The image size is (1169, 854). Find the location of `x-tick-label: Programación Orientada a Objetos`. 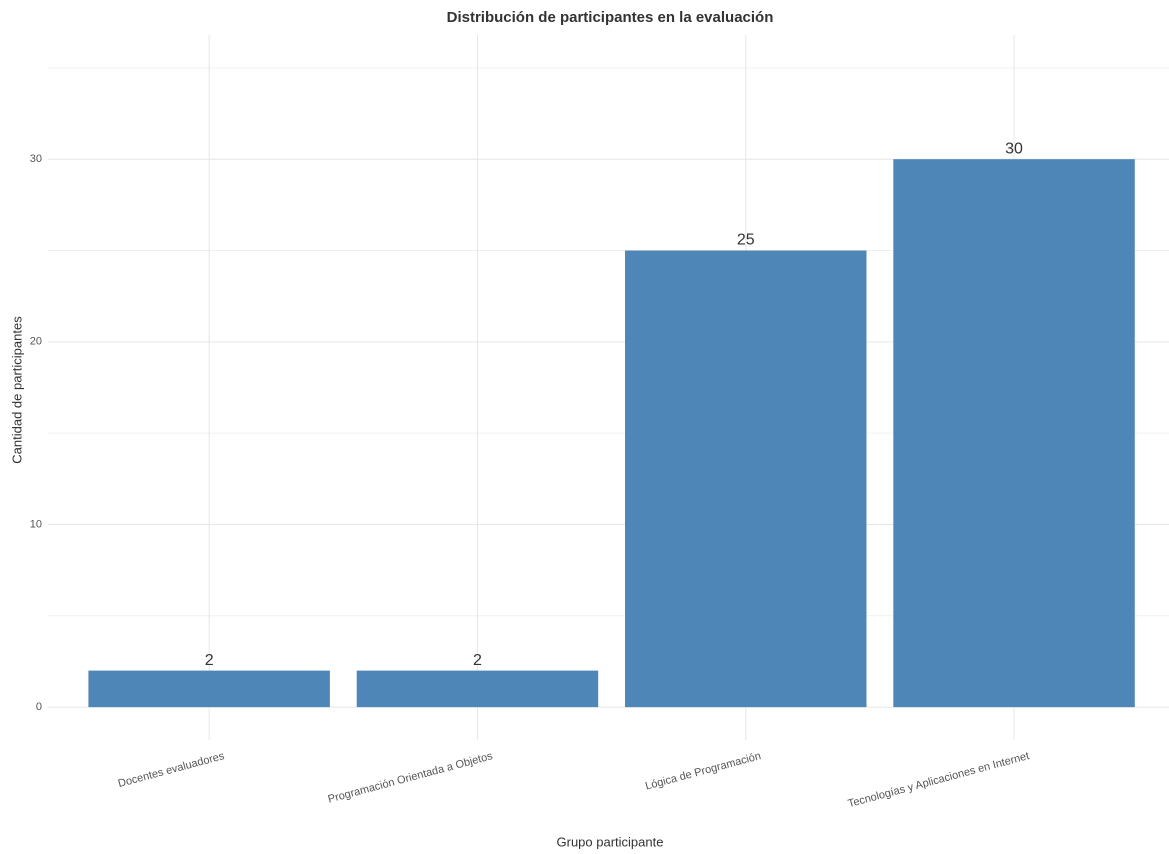

x-tick-label: Programación Orientada a Objetos is located at coordinates (411, 778).